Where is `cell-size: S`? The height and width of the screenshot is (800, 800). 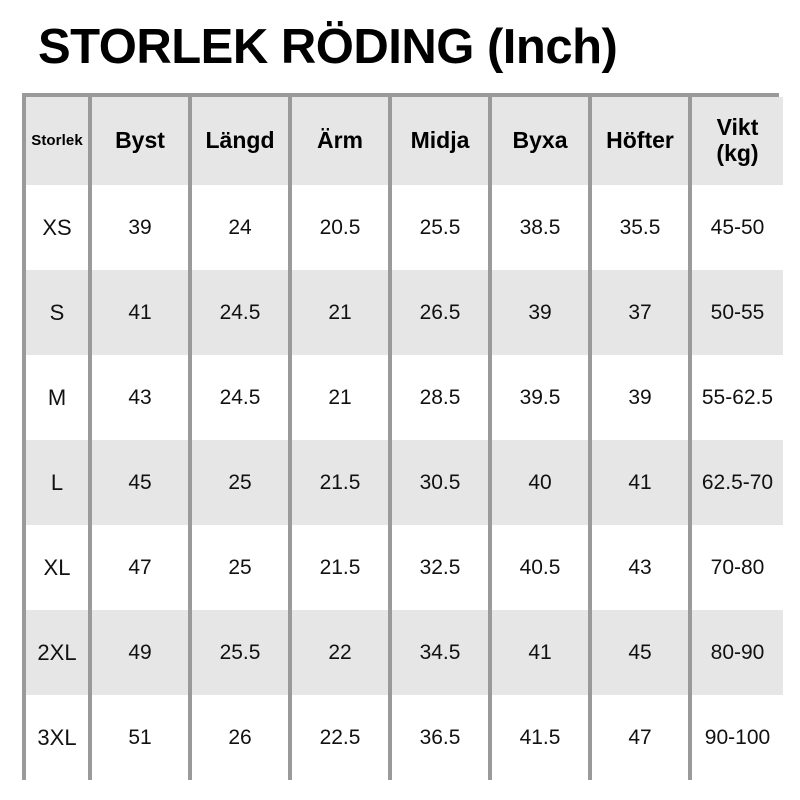
cell-size: S is located at coordinates (58, 312).